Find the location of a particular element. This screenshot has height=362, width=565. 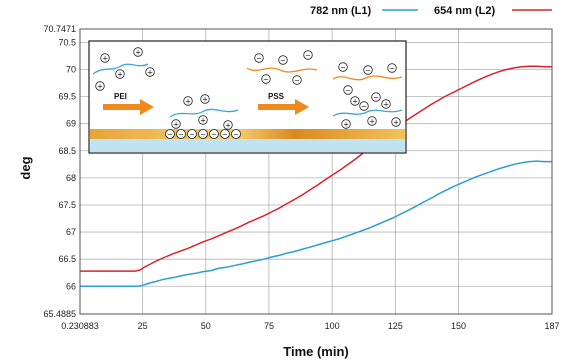

y-tick-label: 66 is located at coordinates (71, 286).